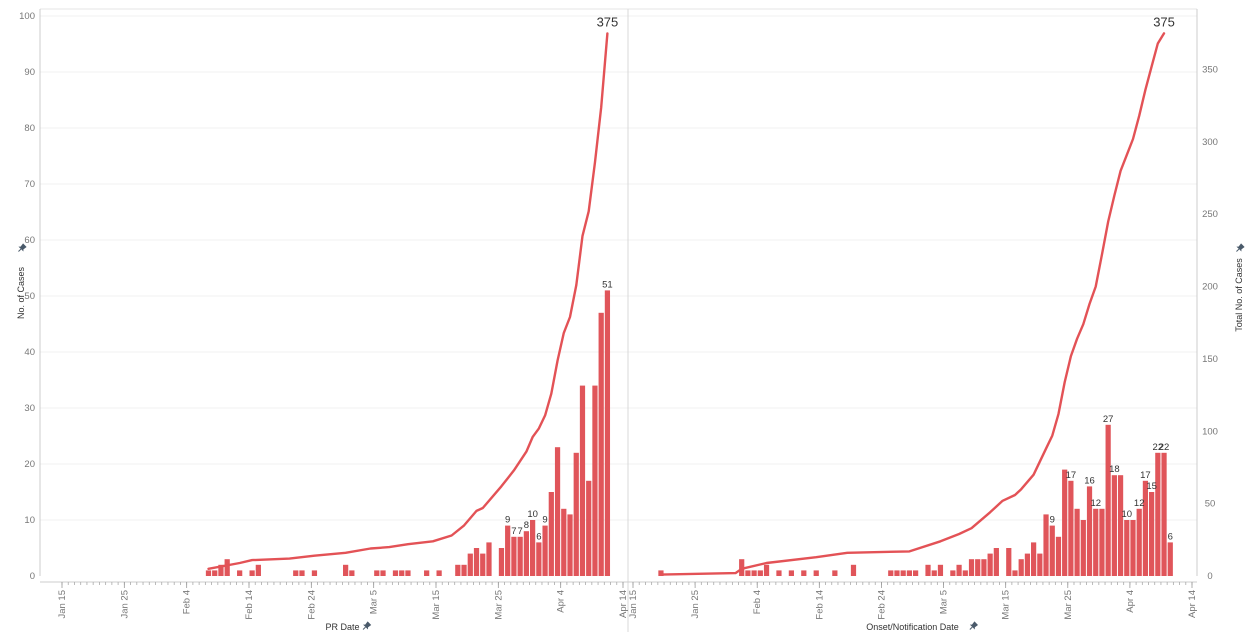 This screenshot has height=641, width=1250. Describe the element at coordinates (29, 464) in the screenshot. I see `y-left-tick-label: 20` at that location.